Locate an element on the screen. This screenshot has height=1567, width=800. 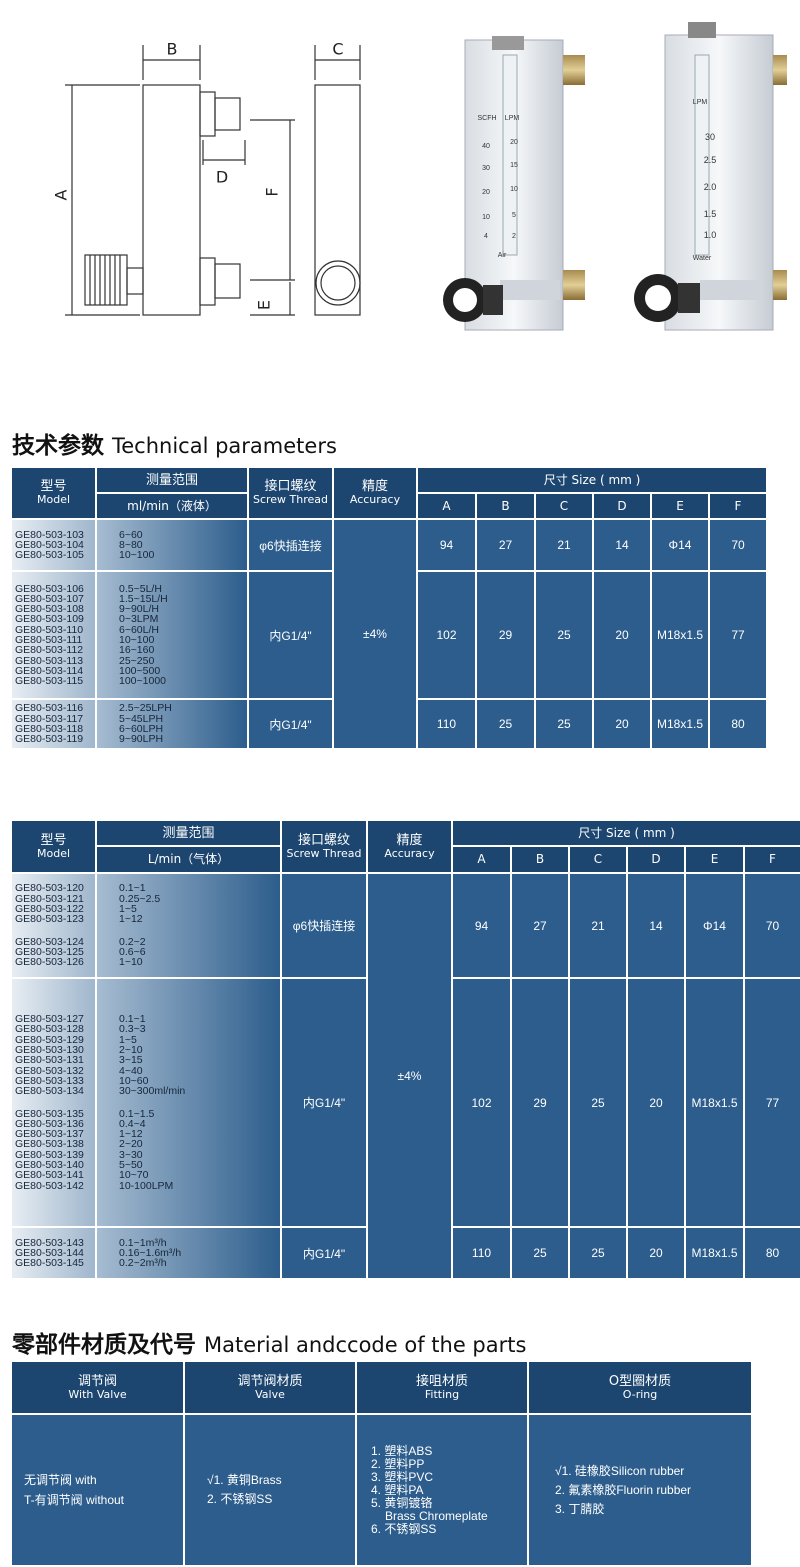
header-cn: 型号 is located at coordinates (53, 840).